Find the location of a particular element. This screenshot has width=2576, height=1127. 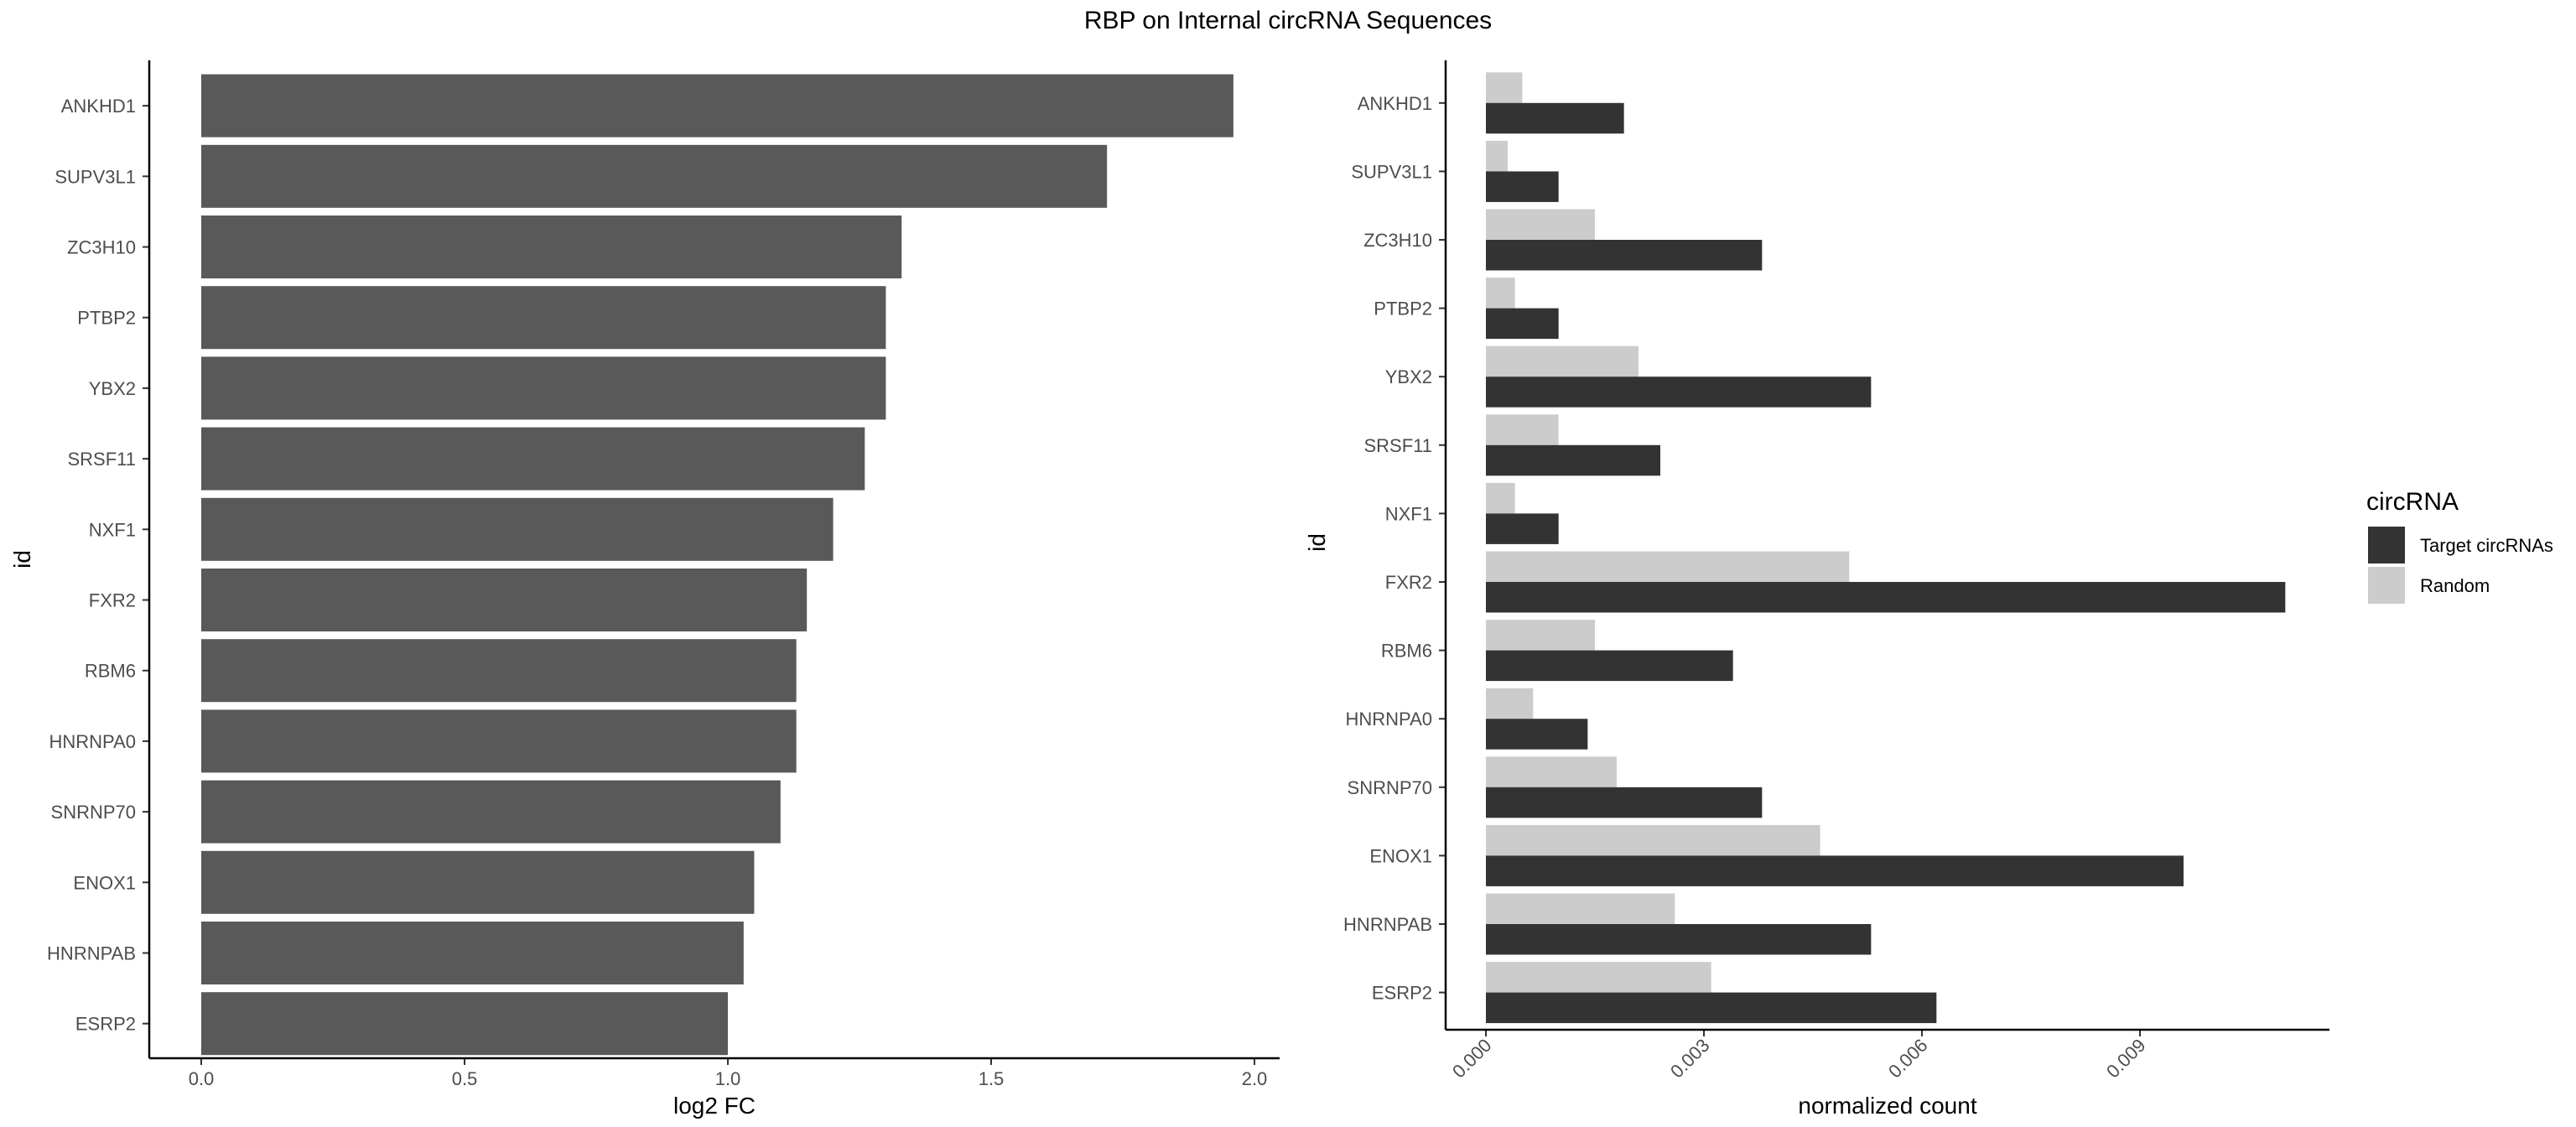

normalized-count-y-tick-label-snrnp70: SNRNP70 is located at coordinates (1390, 787).